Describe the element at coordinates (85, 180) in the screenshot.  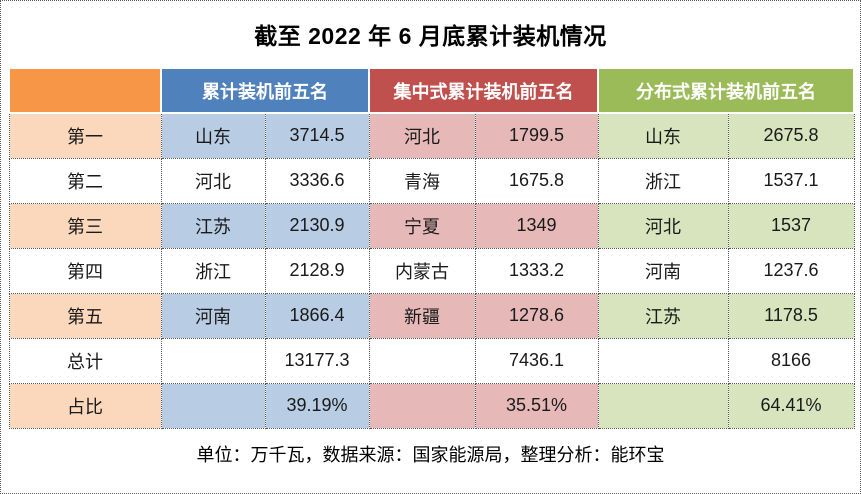
I see `rank-label-cell: 第二` at that location.